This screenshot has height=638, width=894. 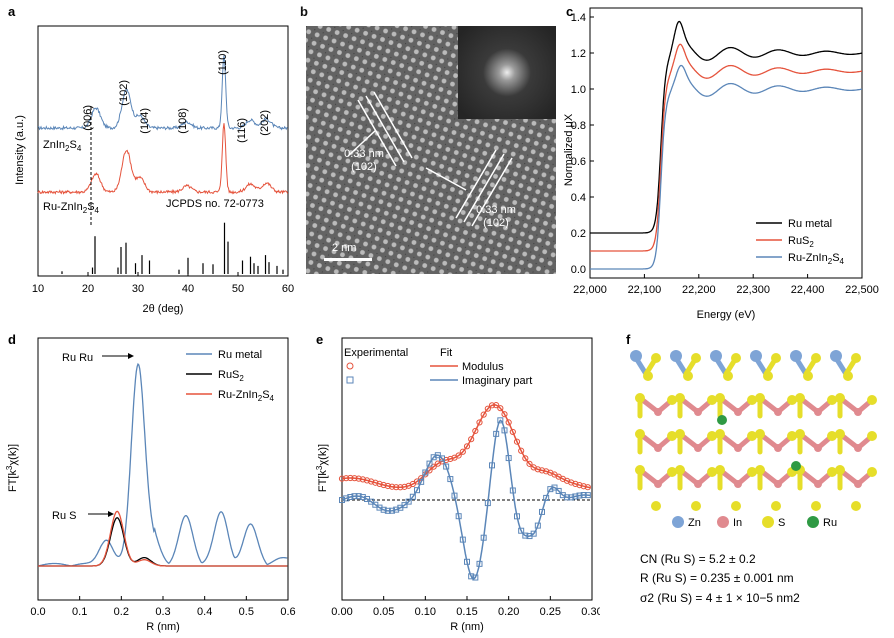 What do you see at coordinates (162, 464) in the screenshot?
I see `panel-d-series-lines` at bounding box center [162, 464].